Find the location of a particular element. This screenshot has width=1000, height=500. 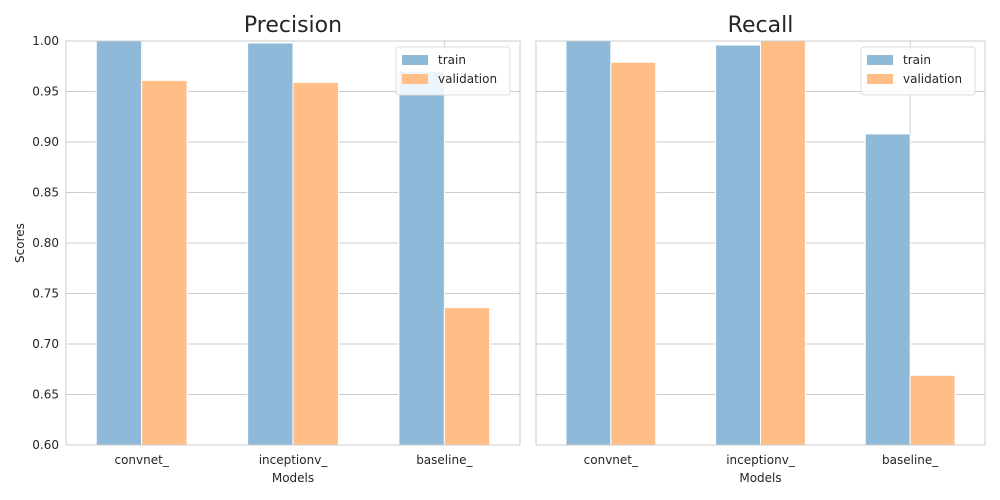

y-tick-label: 0.80 is located at coordinates (45, 243).